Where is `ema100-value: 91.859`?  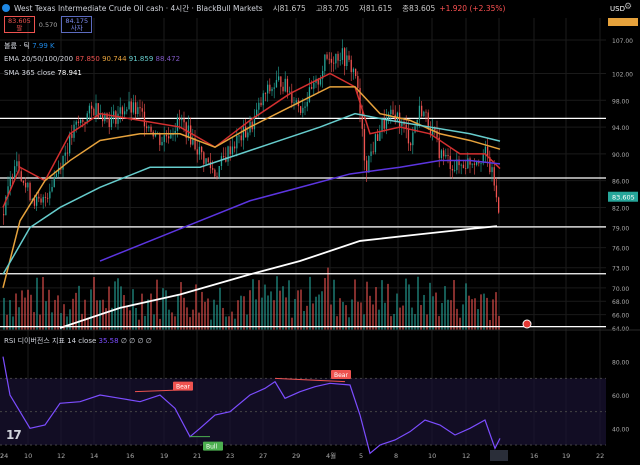
ema100-value: 91.859 is located at coordinates (141, 59).